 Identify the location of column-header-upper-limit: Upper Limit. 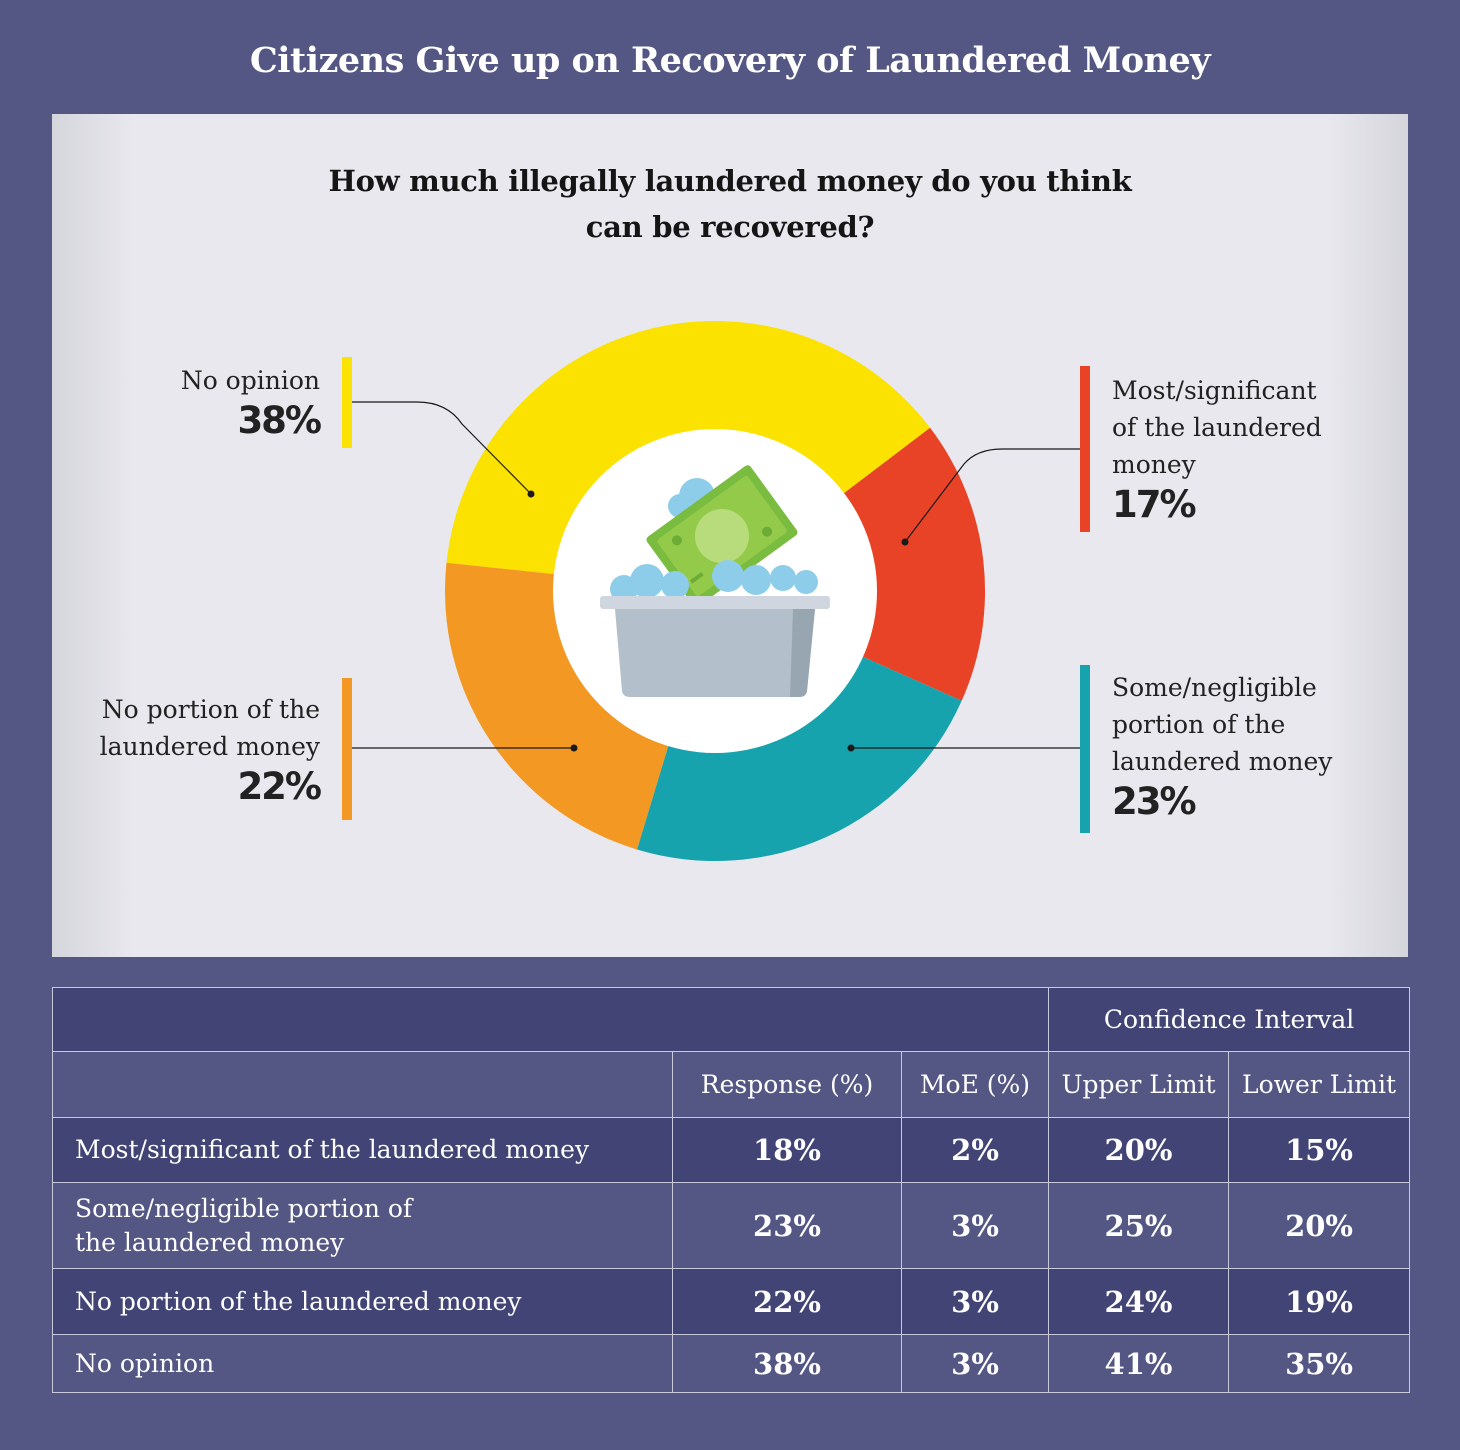
(1139, 1084).